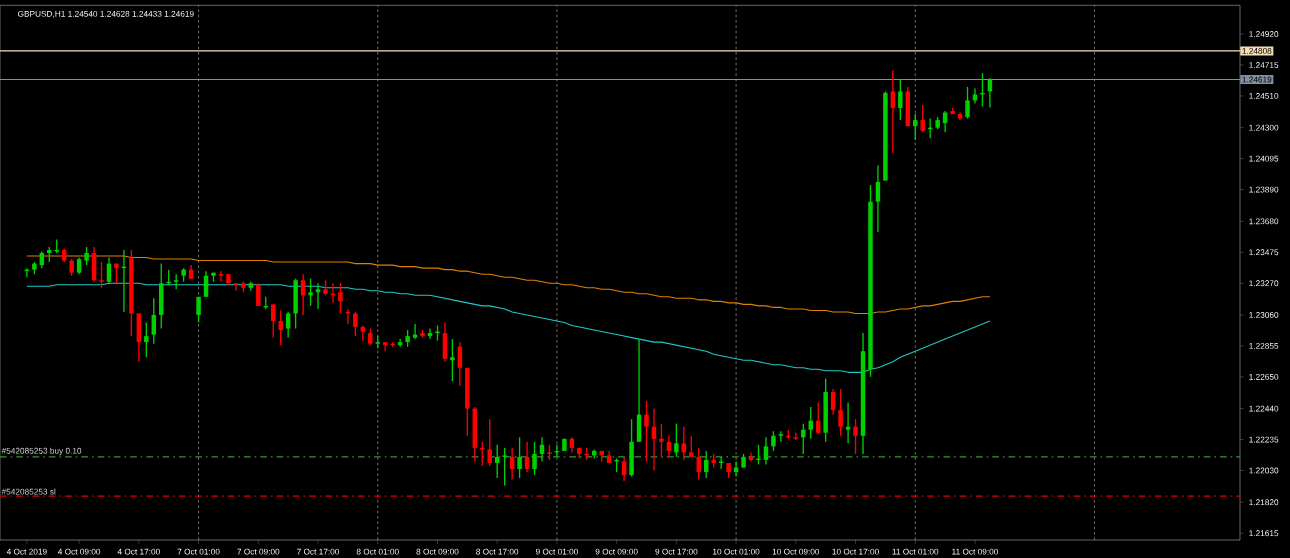 The image size is (1290, 558). Describe the element at coordinates (437, 551) in the screenshot. I see `x-tick-label: 8 Oct 09:00` at that location.